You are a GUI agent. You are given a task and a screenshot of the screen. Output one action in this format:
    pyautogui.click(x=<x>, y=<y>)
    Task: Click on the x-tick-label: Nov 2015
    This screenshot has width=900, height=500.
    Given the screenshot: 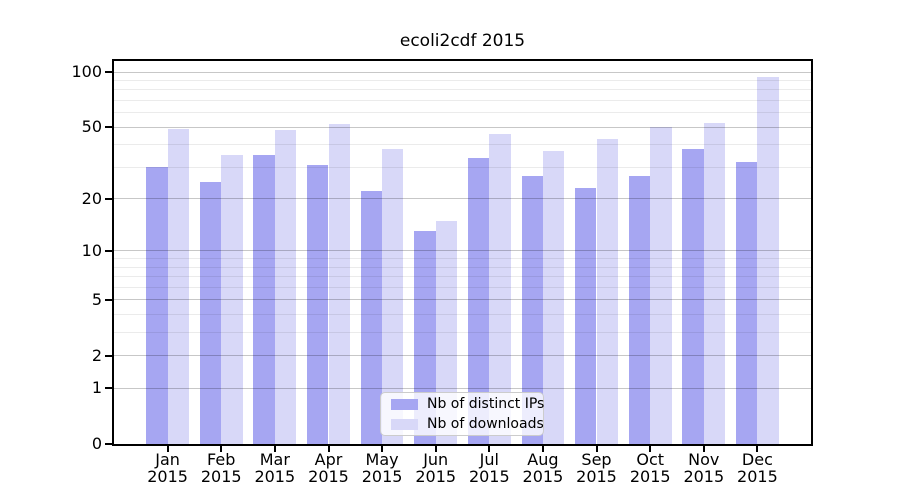 What is the action you would take?
    pyautogui.click(x=704, y=468)
    